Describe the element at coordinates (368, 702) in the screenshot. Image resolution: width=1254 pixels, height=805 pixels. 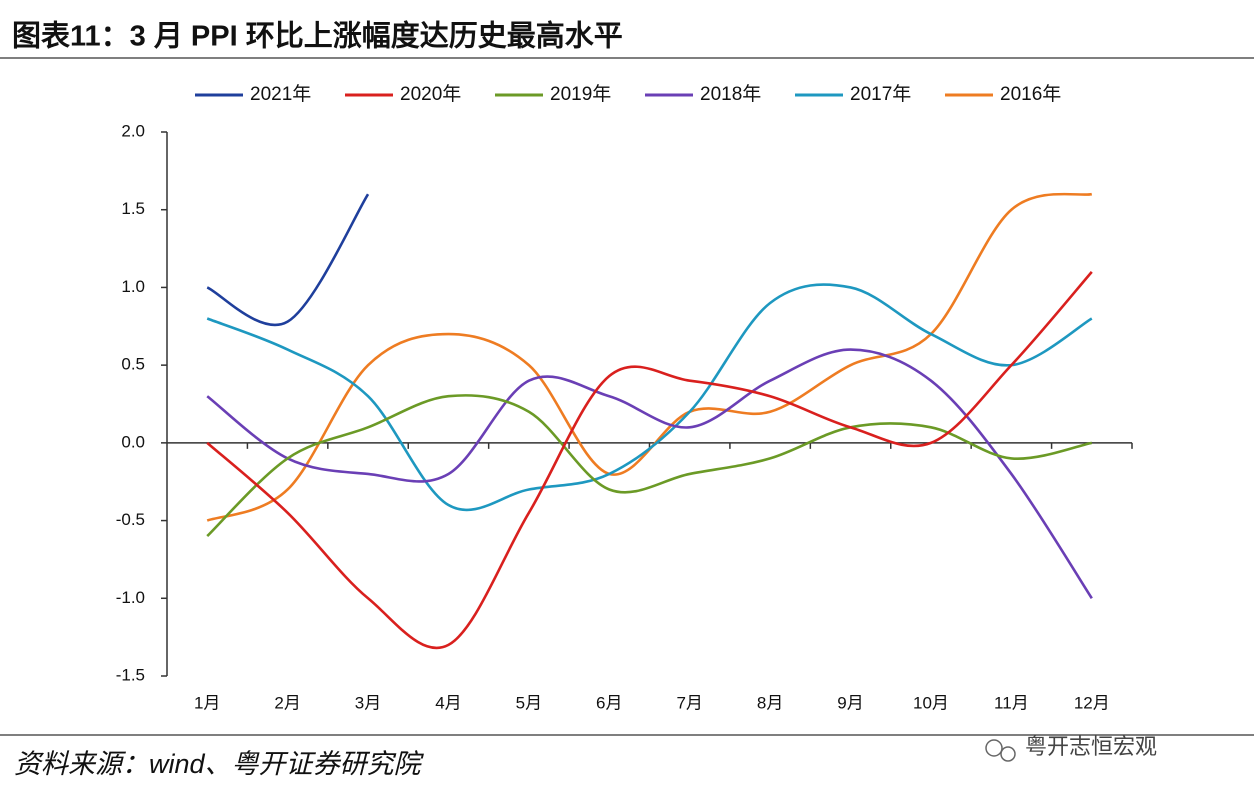
I see `x-tick-label: 3月` at that location.